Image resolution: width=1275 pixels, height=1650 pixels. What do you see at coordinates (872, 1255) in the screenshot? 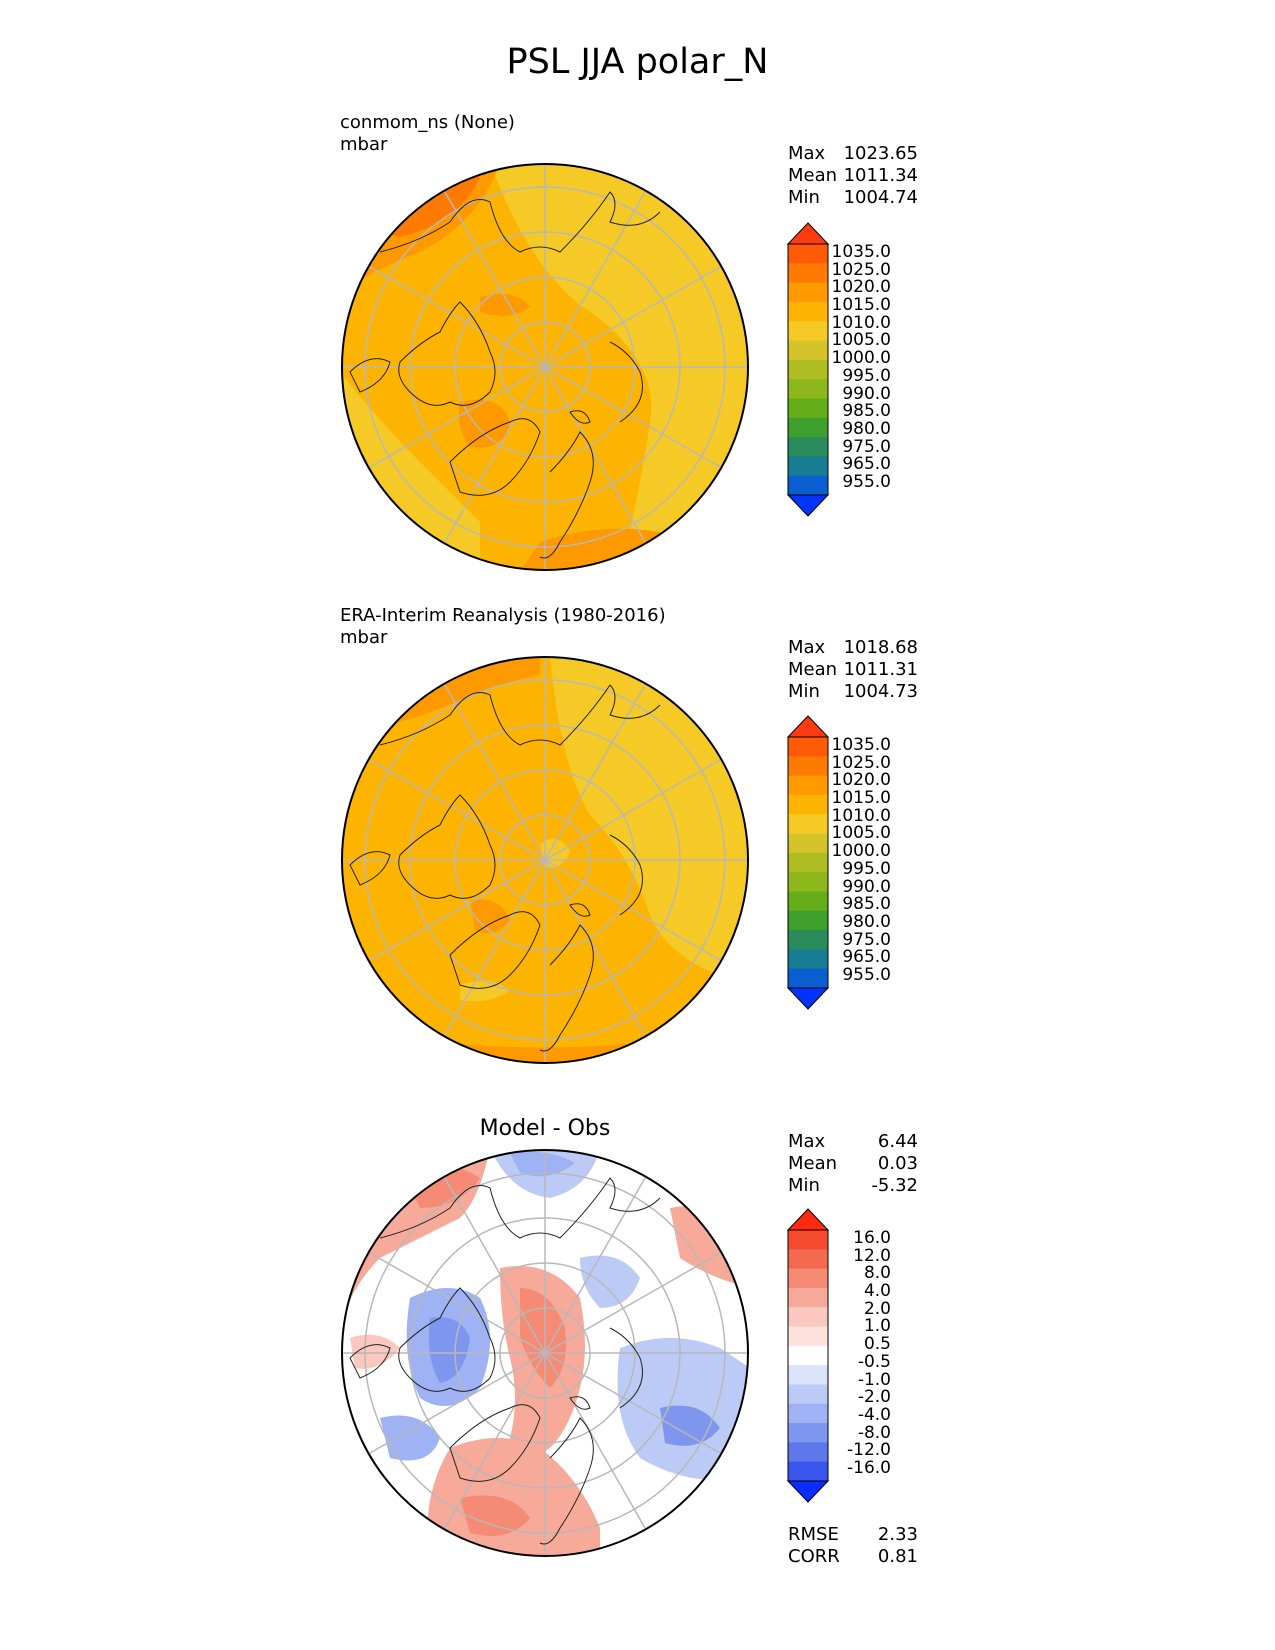
I see `colorbar-tick-label: 12.0` at bounding box center [872, 1255].